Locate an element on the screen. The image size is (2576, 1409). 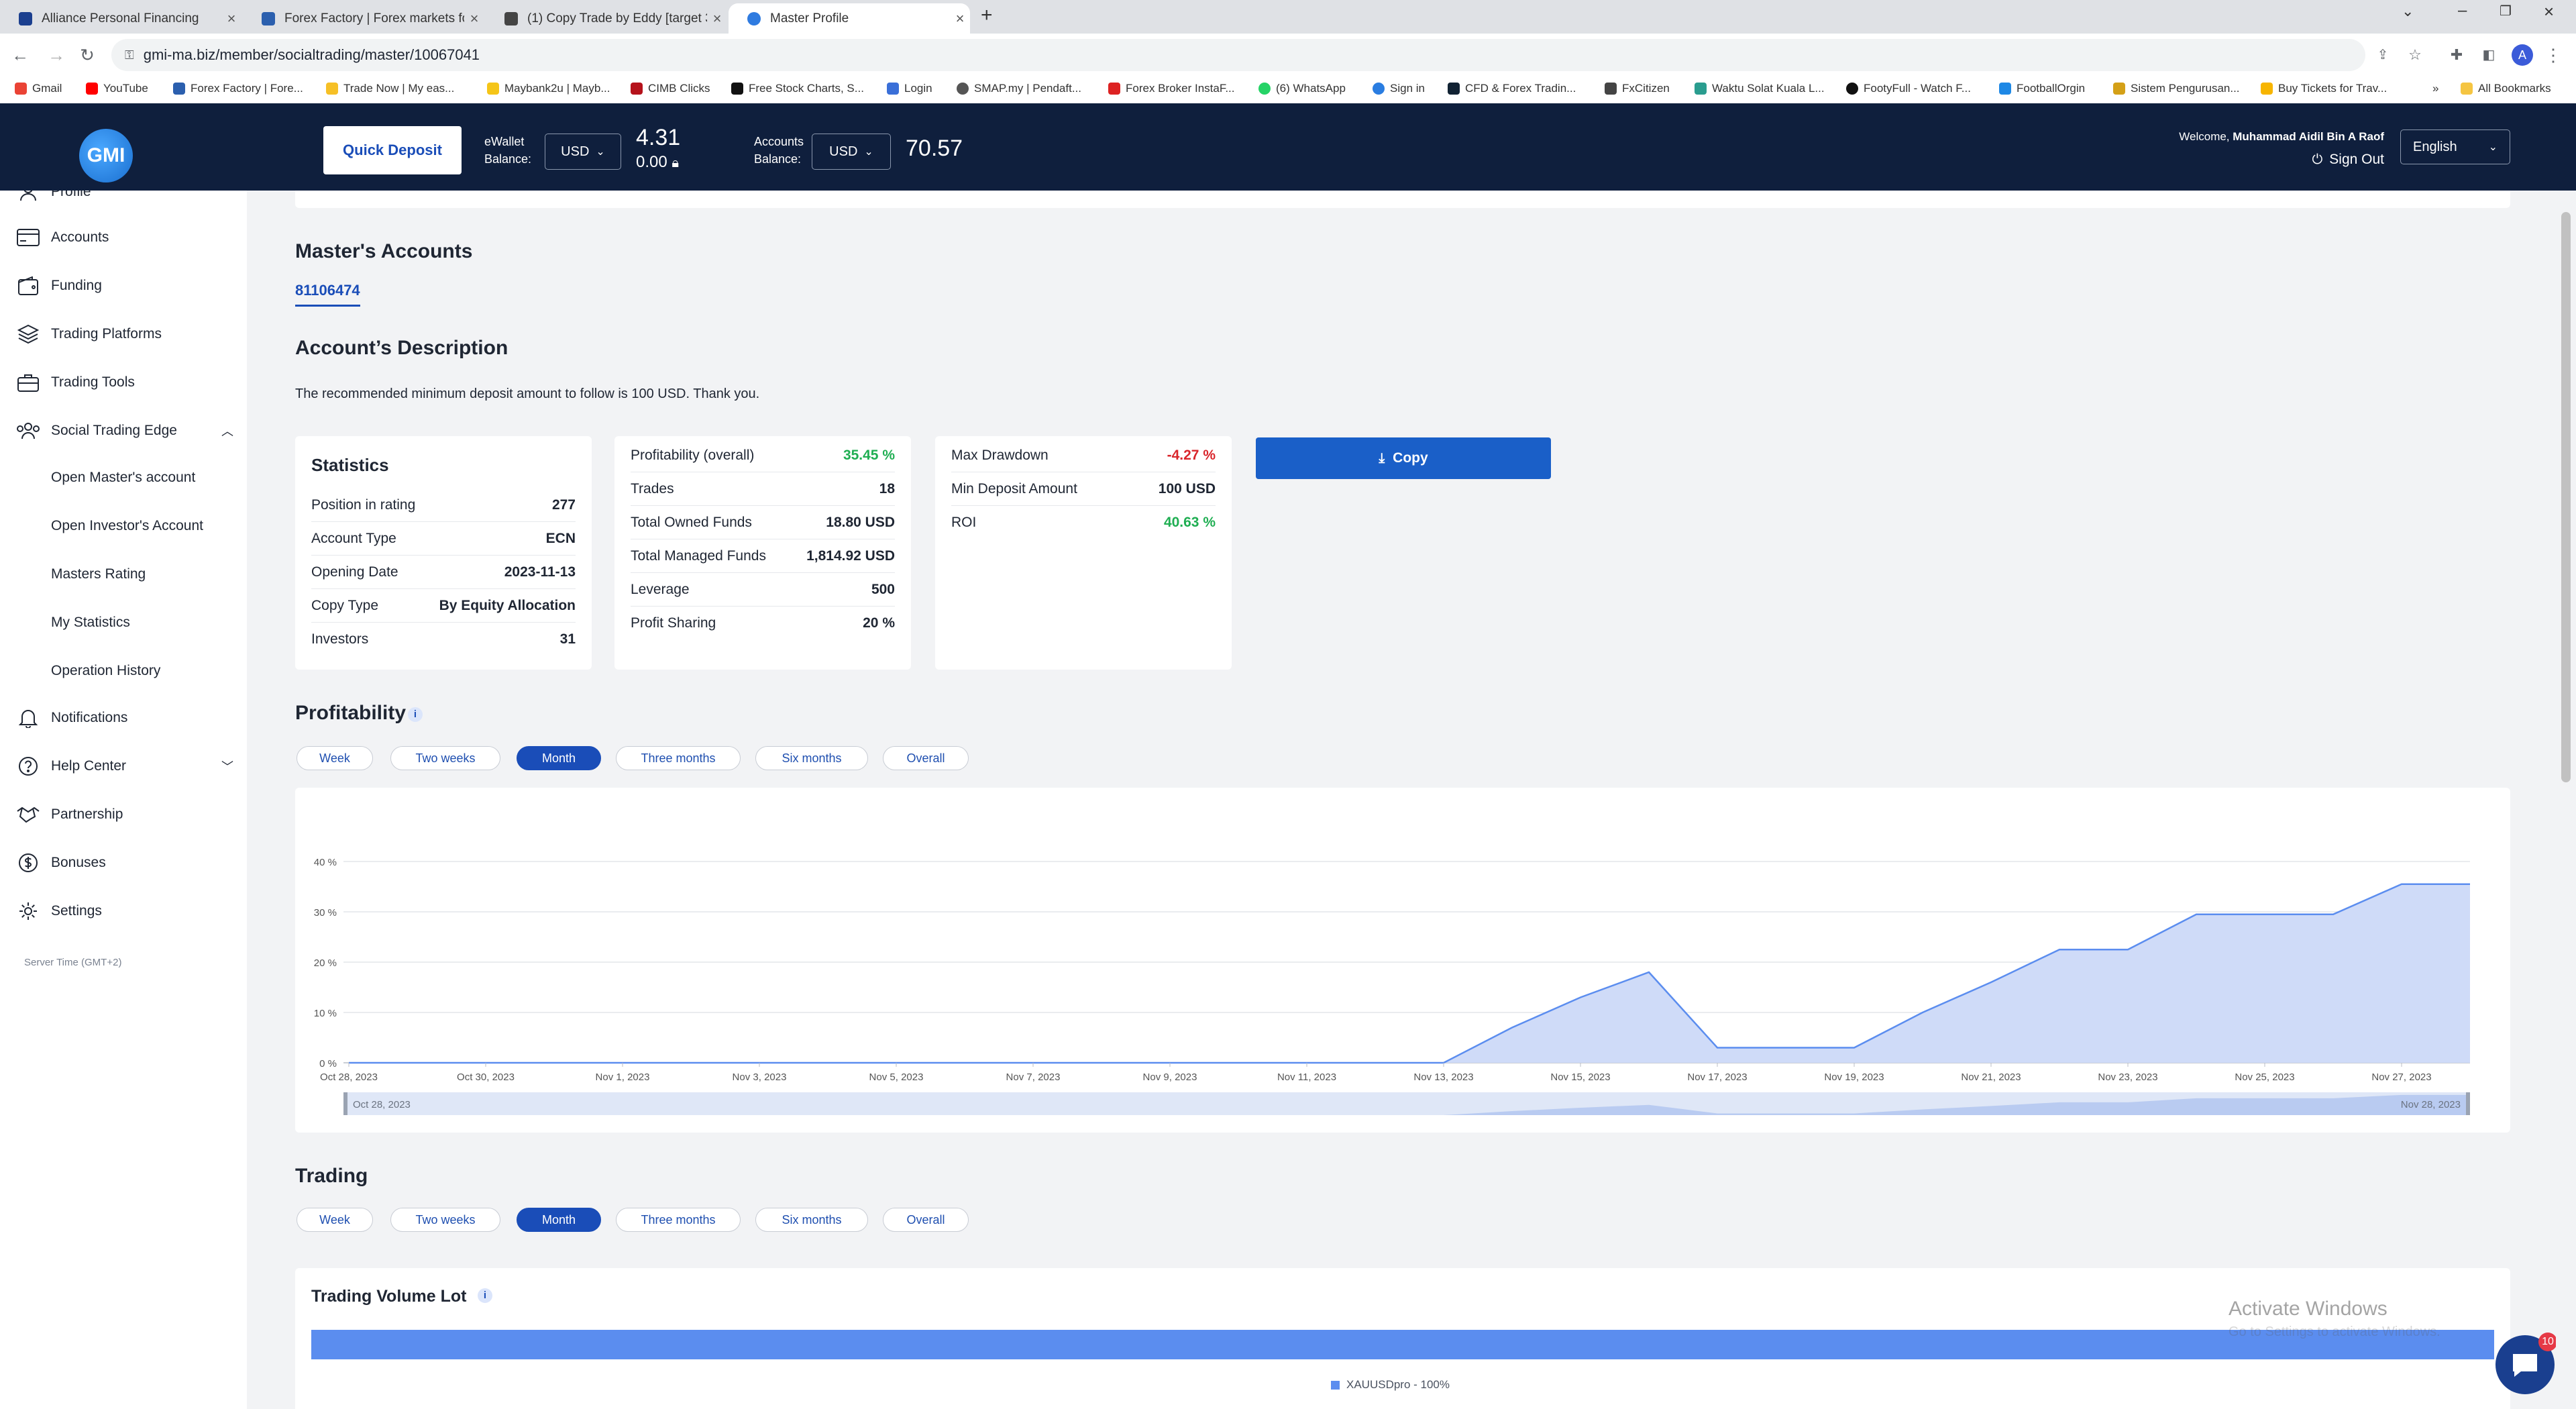
ewallet-currency-select: USD ⌄ is located at coordinates (583, 152).